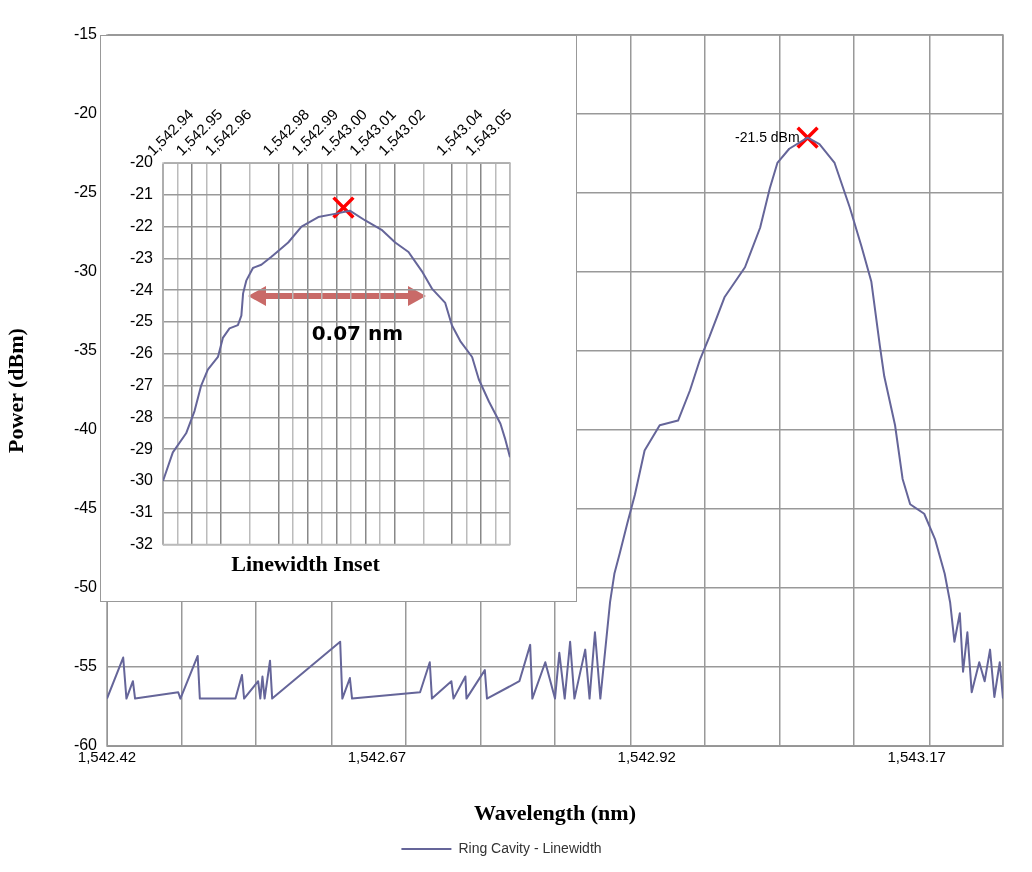 The image size is (1032, 872). I want to click on y-tick-label: -40, so click(85, 429).